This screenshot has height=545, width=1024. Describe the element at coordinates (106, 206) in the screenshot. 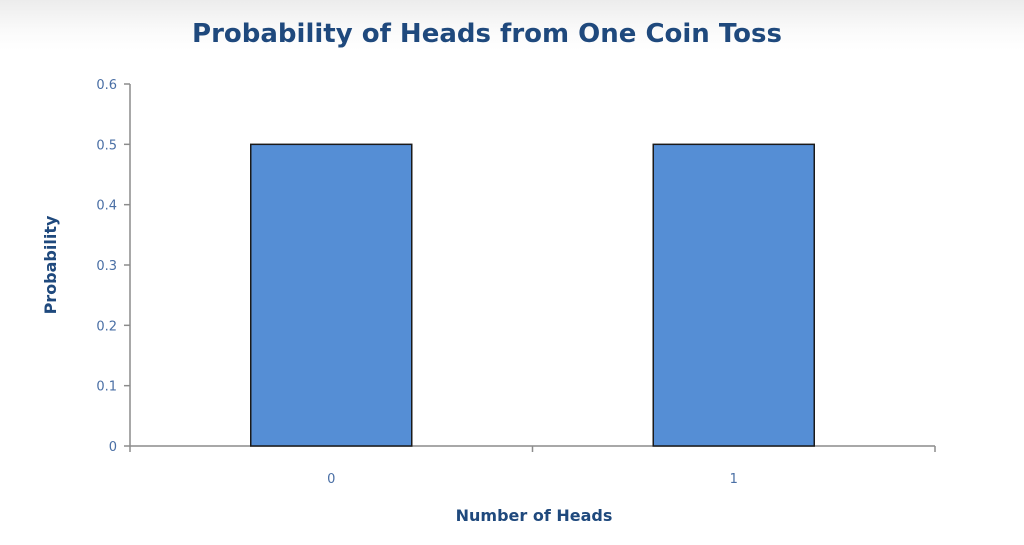

I see `y-tick-label: 0.4` at that location.